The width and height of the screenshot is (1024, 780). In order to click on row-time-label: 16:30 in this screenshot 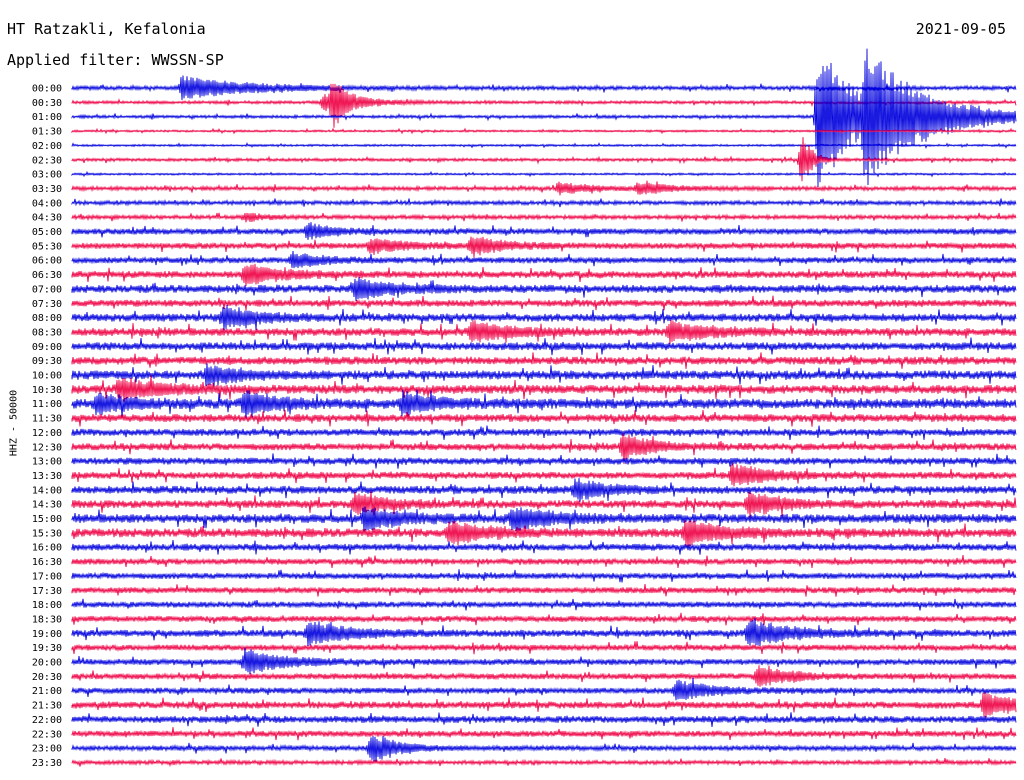, I will do `click(47, 562)`.